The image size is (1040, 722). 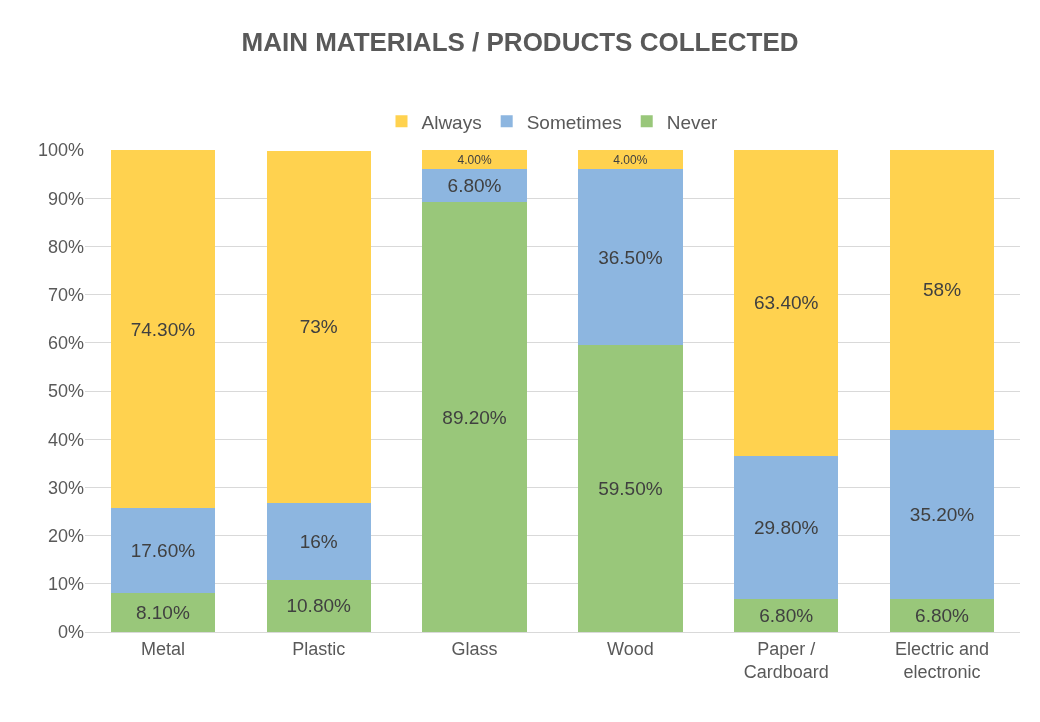 I want to click on data-label: 29.80%, so click(x=786, y=527).